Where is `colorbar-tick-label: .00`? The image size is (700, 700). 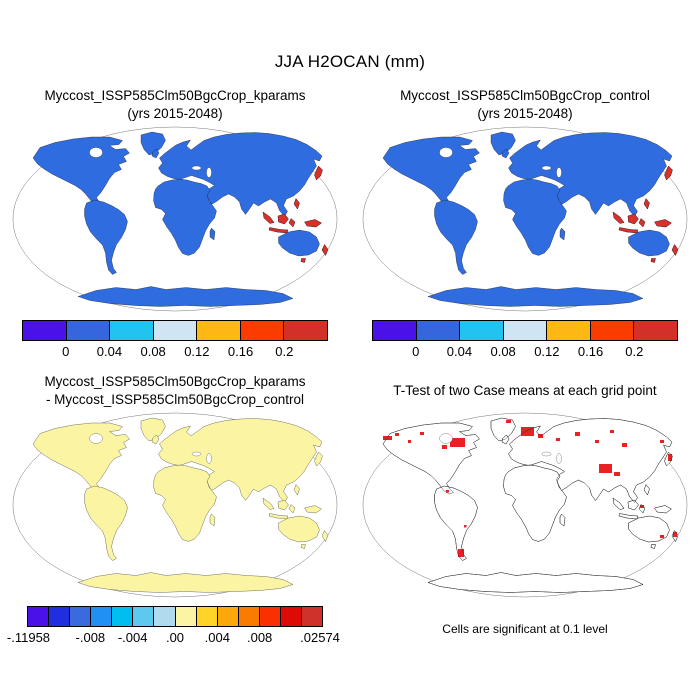 colorbar-tick-label: .00 is located at coordinates (175, 637).